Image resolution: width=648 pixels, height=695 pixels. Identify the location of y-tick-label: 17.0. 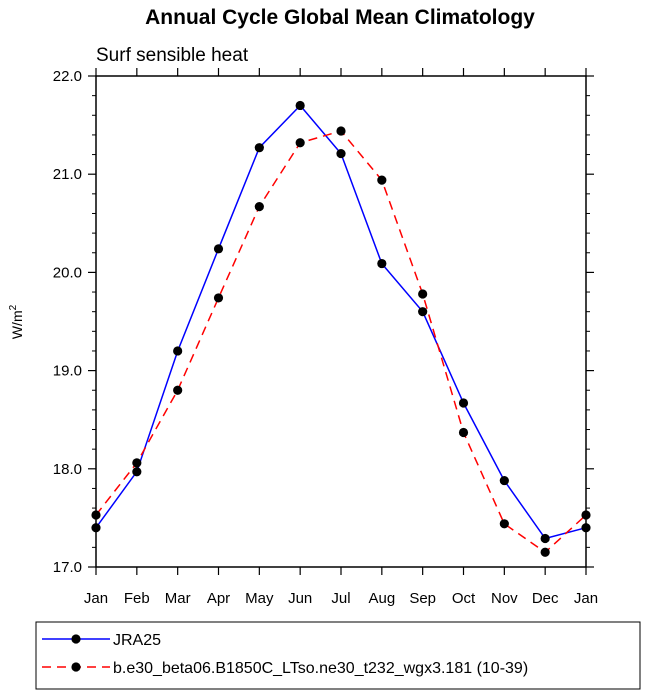
(67, 567).